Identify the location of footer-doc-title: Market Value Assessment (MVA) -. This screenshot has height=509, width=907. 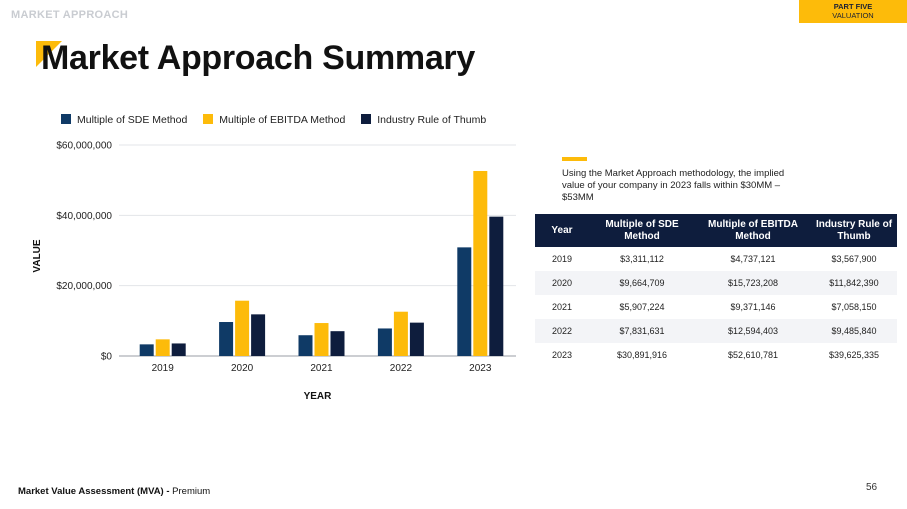
(94, 491).